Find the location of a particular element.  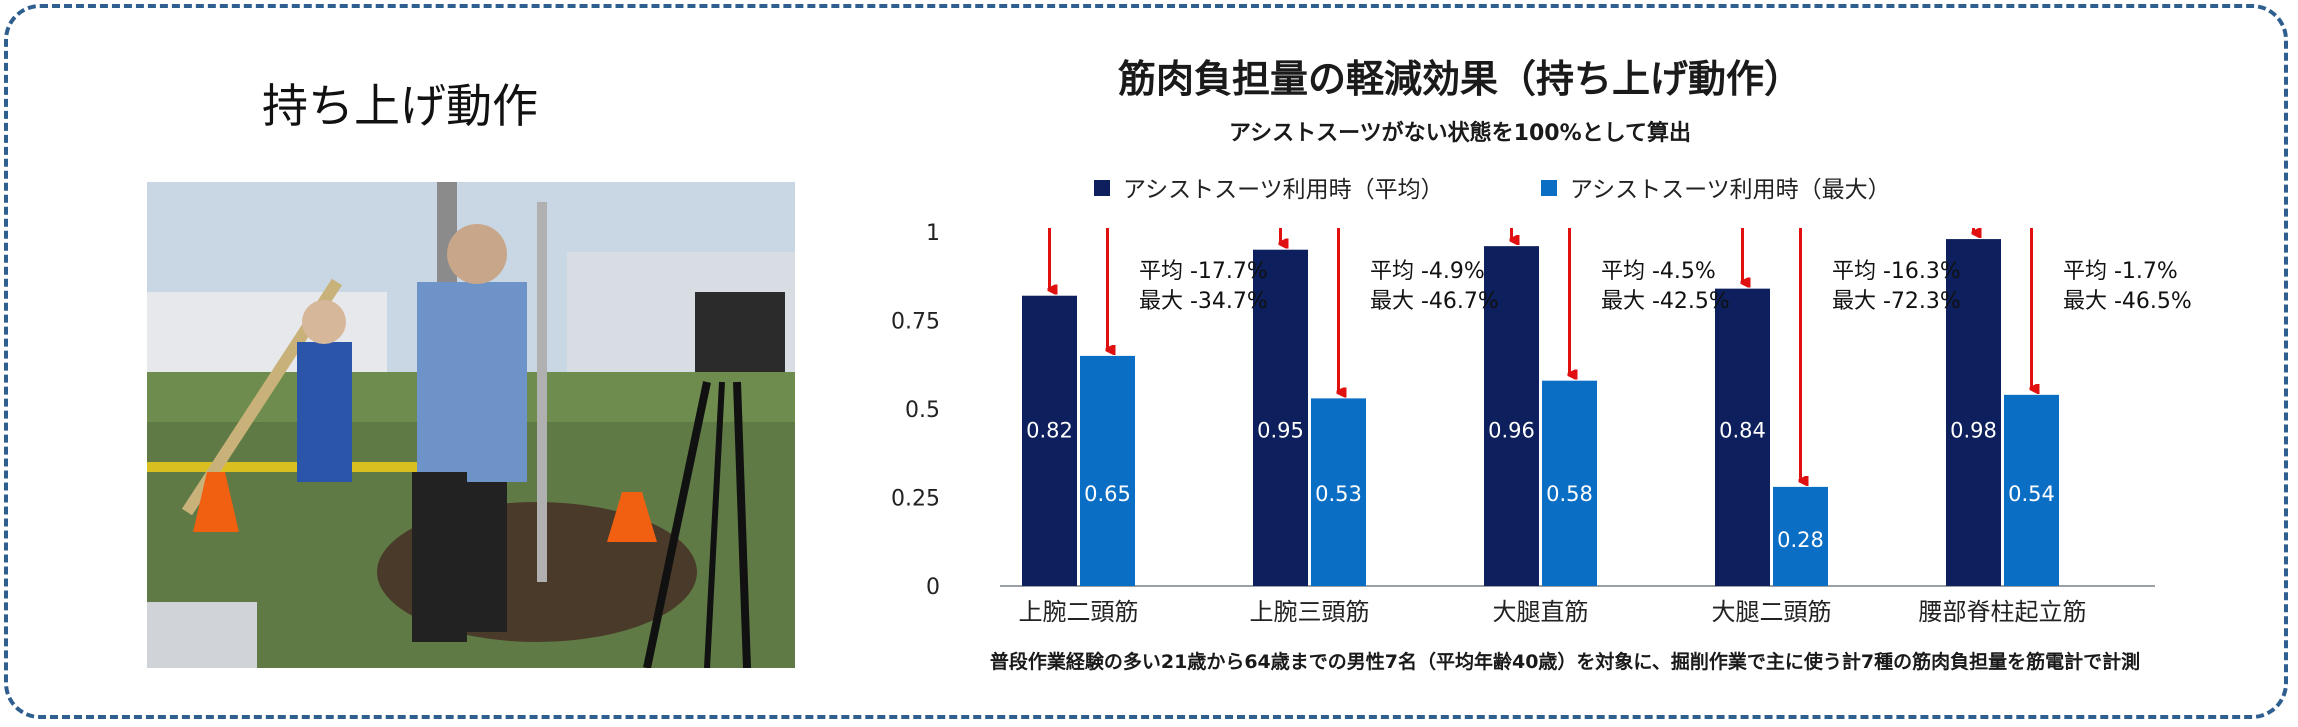

annotation-maximum: 最大 -34.7% is located at coordinates (1203, 301).